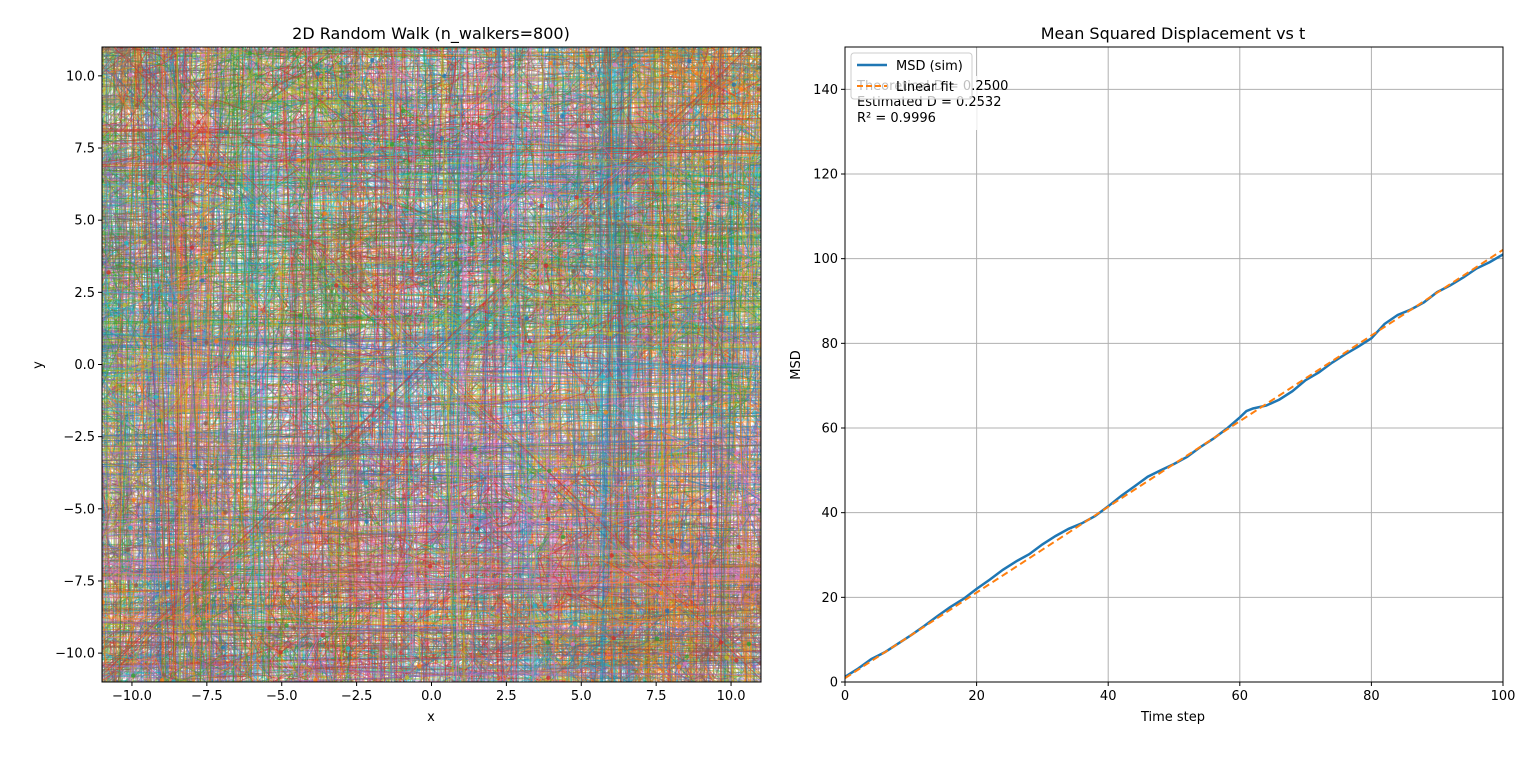 The height and width of the screenshot is (758, 1536). Describe the element at coordinates (84, 221) in the screenshot. I see `left-y-tick-label: 5.0` at that location.